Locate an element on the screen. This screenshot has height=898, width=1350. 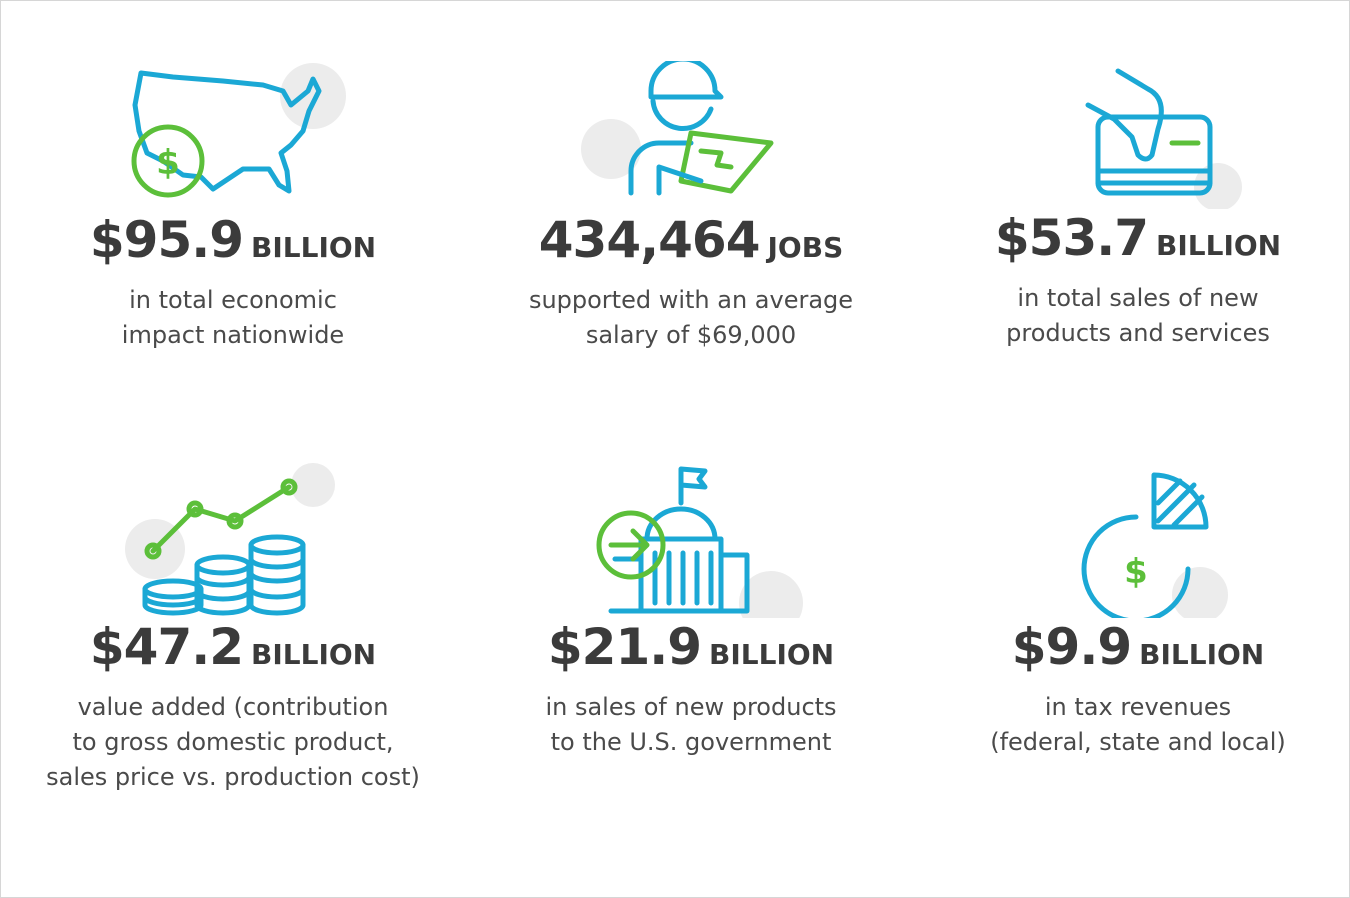
description-line: products and services is located at coordinates (1138, 333).